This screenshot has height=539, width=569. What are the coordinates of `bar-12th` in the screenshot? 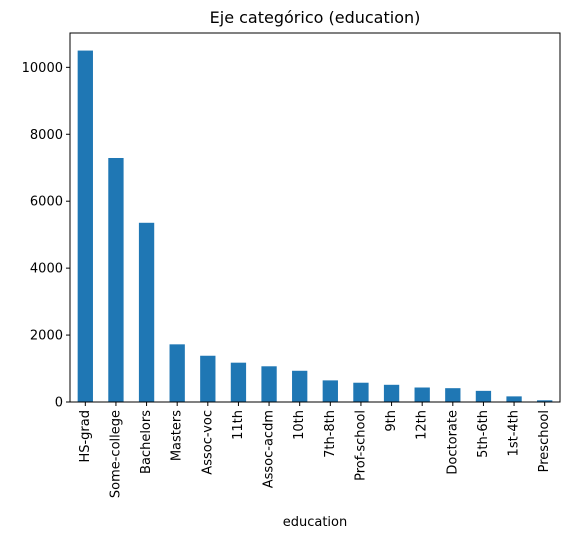 It's located at (422, 394).